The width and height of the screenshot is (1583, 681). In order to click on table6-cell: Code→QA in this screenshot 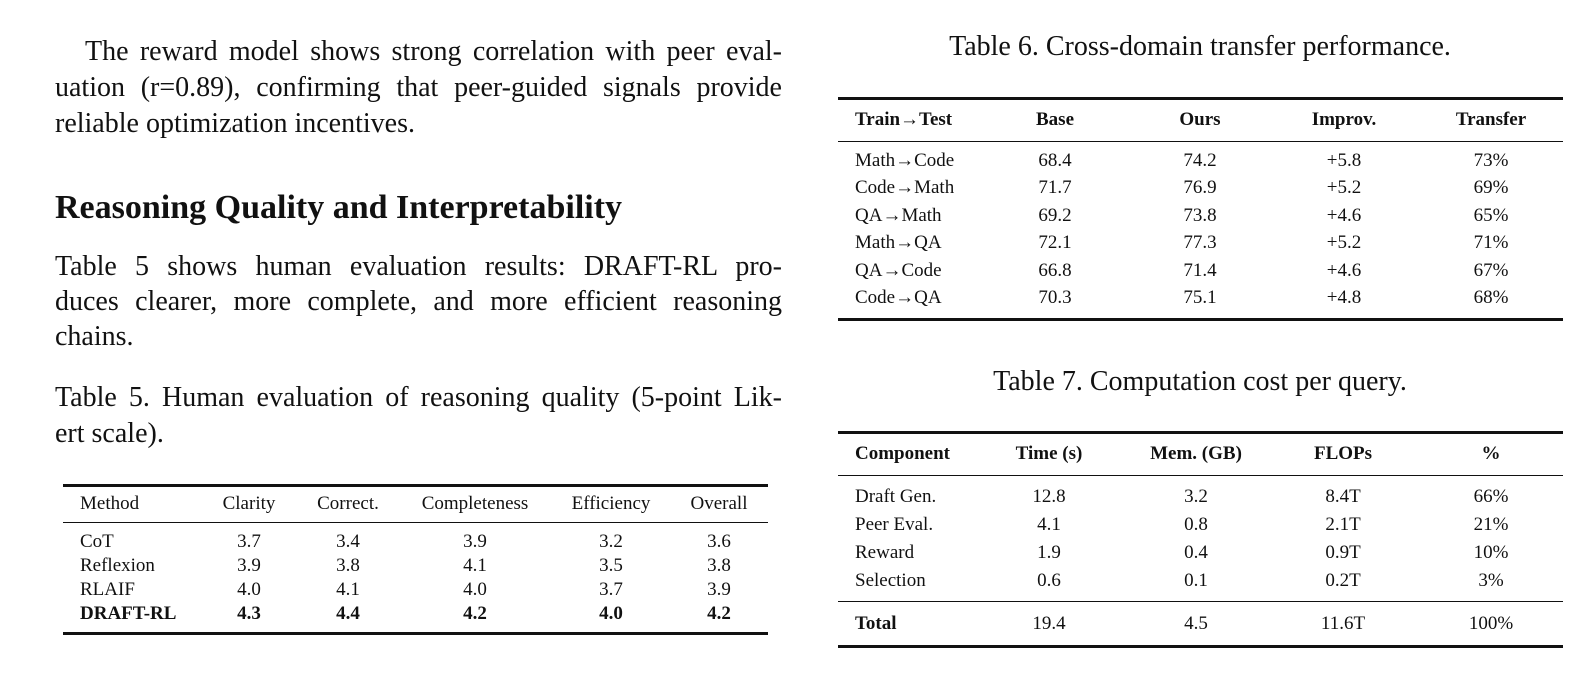, I will do `click(898, 297)`.